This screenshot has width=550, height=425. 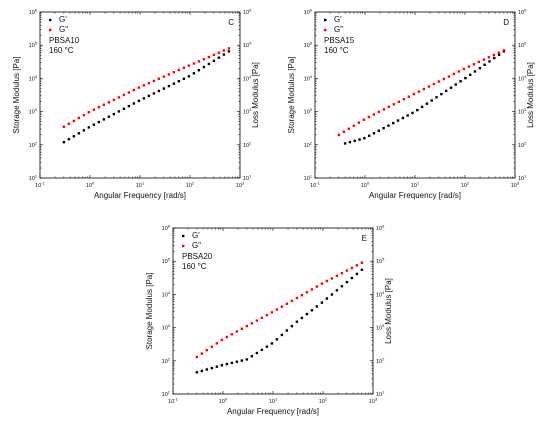 What do you see at coordinates (247, 111) in the screenshot?
I see `y2-tick-label: 10³` at bounding box center [247, 111].